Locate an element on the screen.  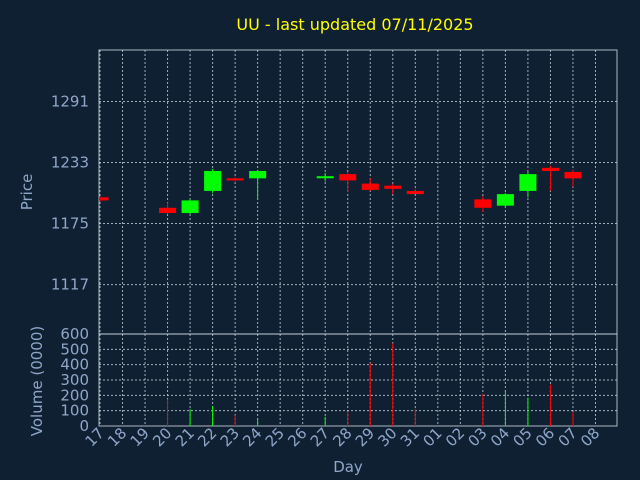
volume-series is located at coordinates (370, 384).